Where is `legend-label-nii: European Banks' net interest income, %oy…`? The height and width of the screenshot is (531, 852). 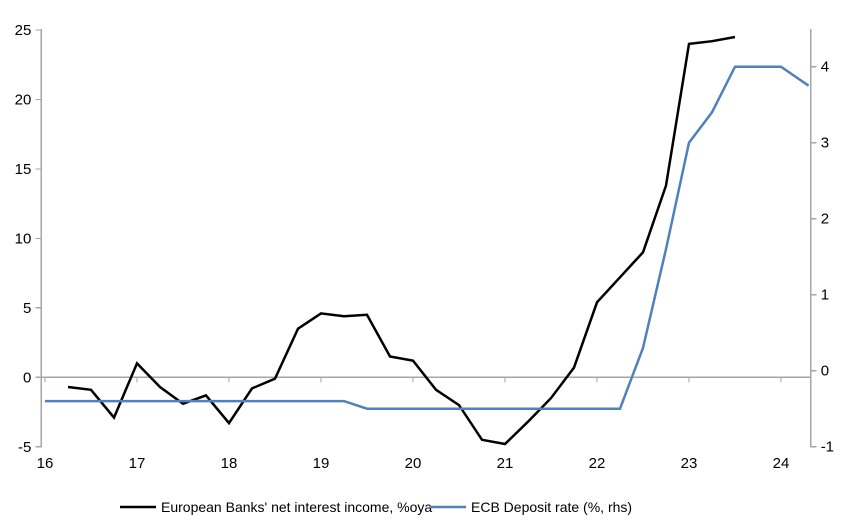
legend-label-nii: European Banks' net interest income, %oy… is located at coordinates (296, 507).